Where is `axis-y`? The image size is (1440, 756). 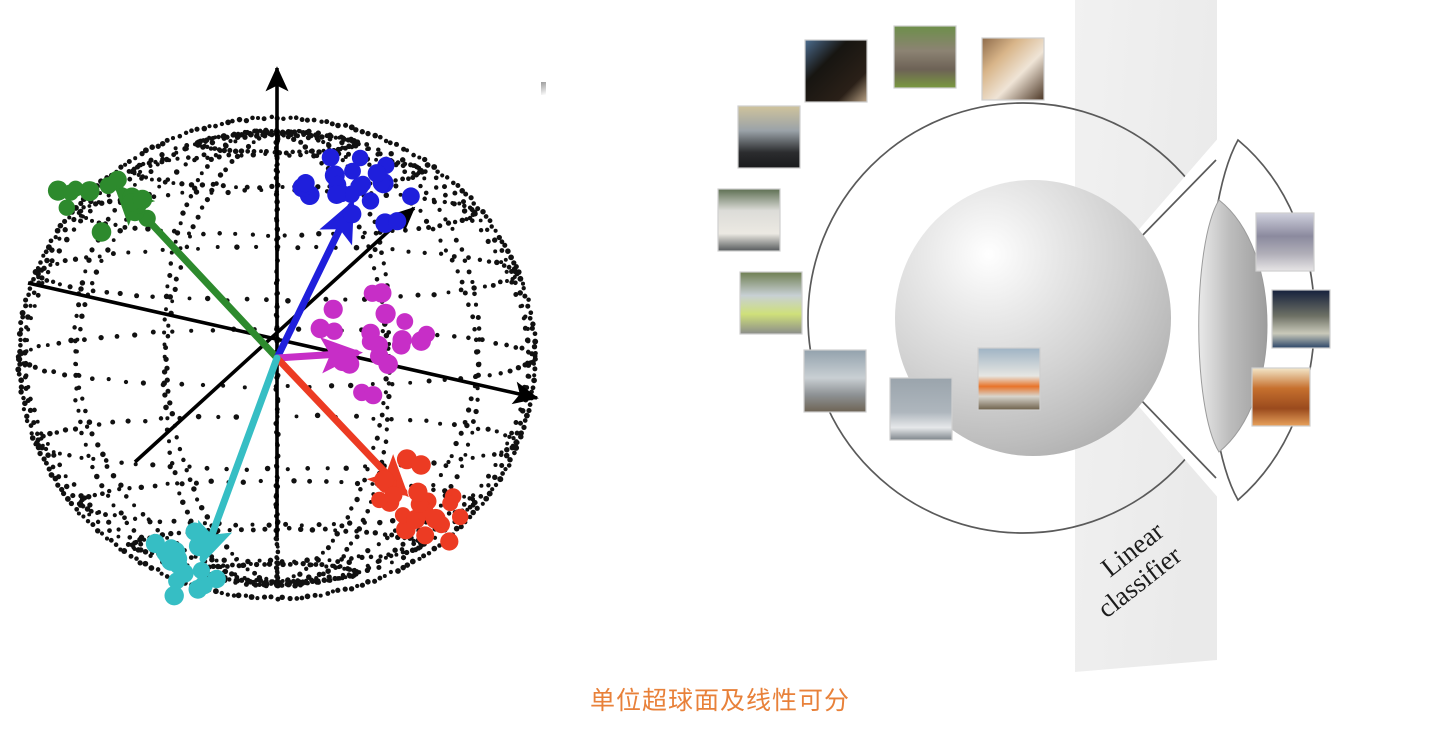
axis-y is located at coordinates (274, 335).